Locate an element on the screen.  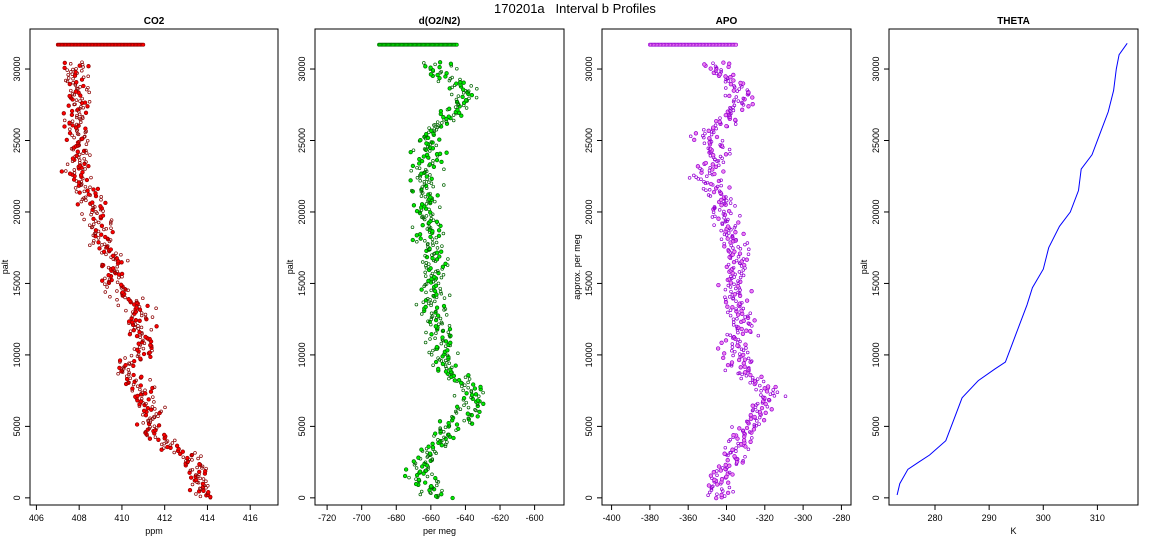
figure-title: 170201a Interval b Profiles is located at coordinates (575, 8).